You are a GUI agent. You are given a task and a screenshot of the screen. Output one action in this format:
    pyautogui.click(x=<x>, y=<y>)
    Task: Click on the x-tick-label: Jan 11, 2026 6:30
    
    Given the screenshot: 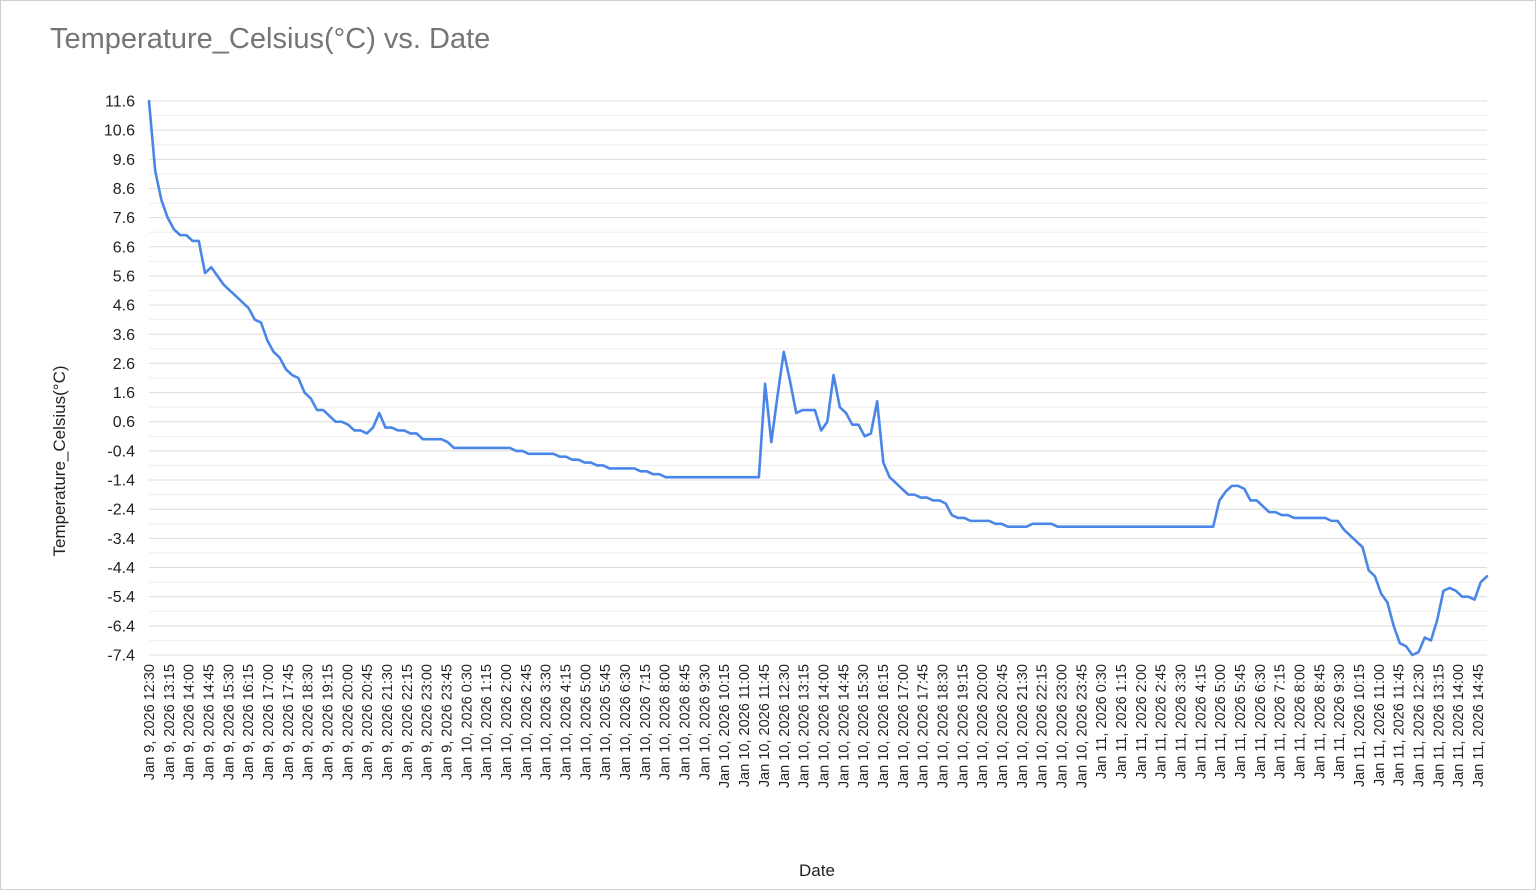 What is the action you would take?
    pyautogui.click(x=1261, y=721)
    